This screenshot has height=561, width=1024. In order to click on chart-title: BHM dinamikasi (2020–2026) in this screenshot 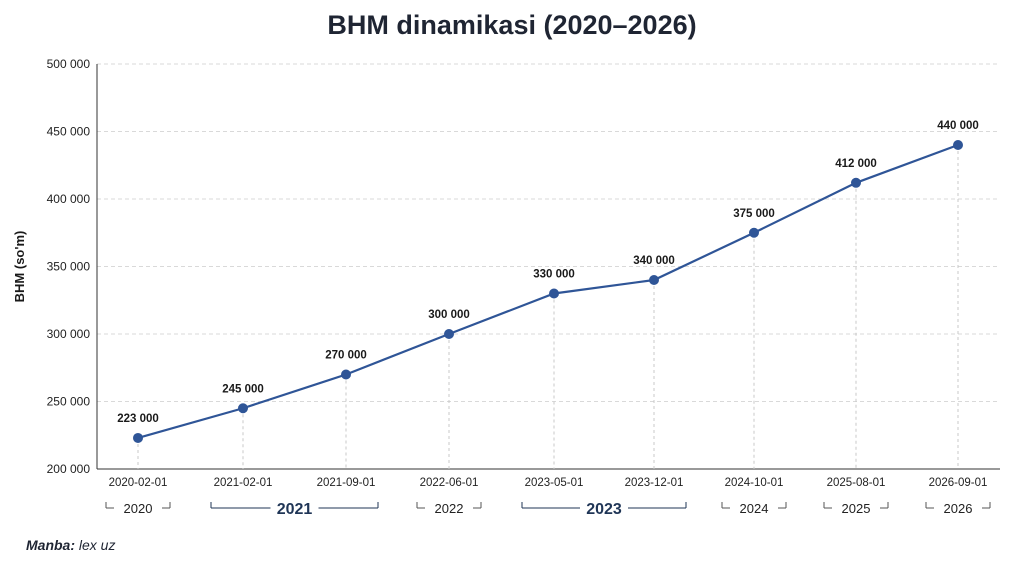, I will do `click(512, 25)`.